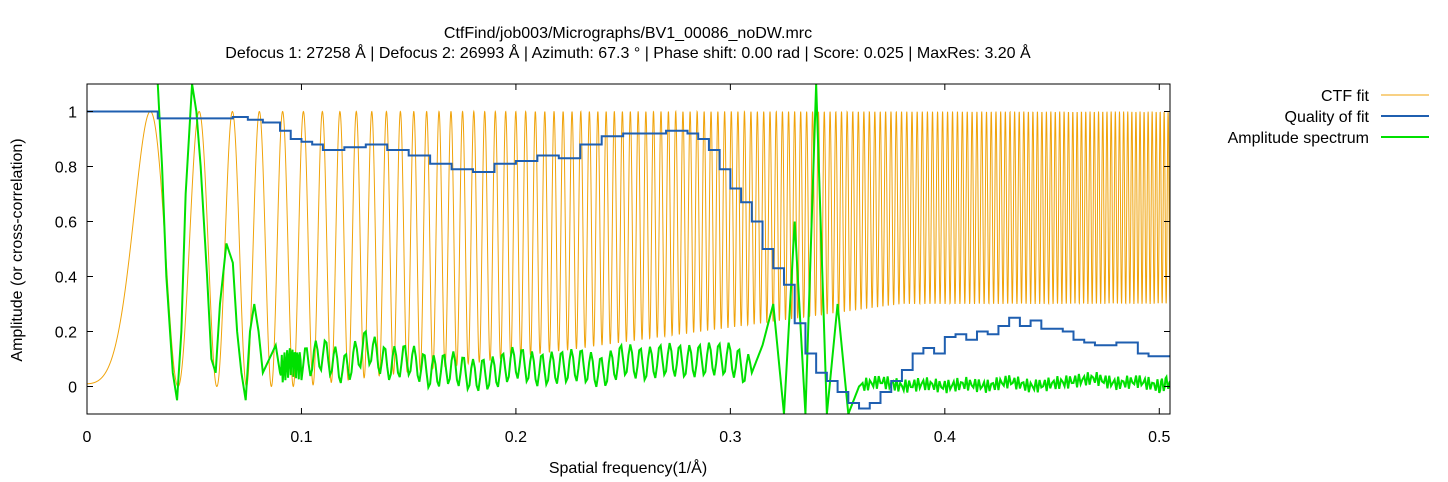 The height and width of the screenshot is (482, 1448). I want to click on x-tick: 0, so click(87, 265).